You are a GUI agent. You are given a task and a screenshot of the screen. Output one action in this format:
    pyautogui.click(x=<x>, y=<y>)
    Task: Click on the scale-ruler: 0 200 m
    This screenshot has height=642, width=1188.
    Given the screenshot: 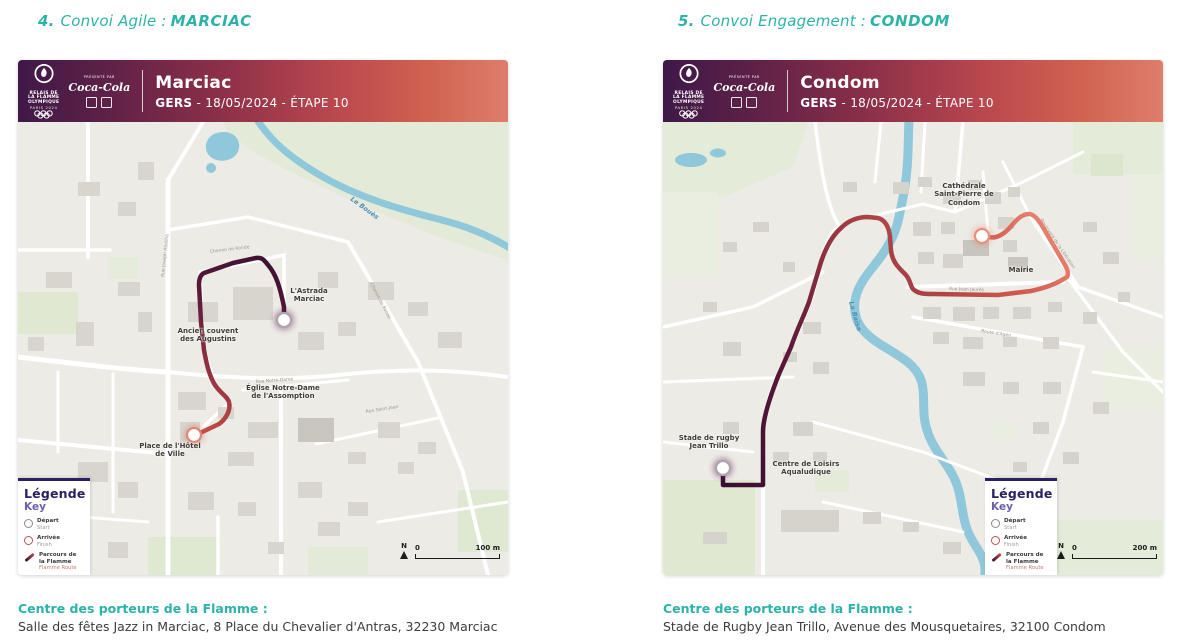 What is the action you would take?
    pyautogui.click(x=1114, y=552)
    